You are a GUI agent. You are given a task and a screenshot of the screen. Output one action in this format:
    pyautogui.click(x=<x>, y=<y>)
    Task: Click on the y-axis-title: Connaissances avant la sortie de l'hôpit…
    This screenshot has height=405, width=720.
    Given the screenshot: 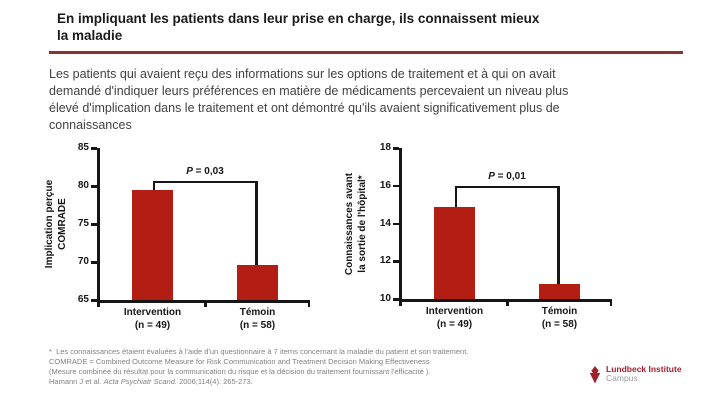 What is the action you would take?
    pyautogui.click(x=356, y=223)
    